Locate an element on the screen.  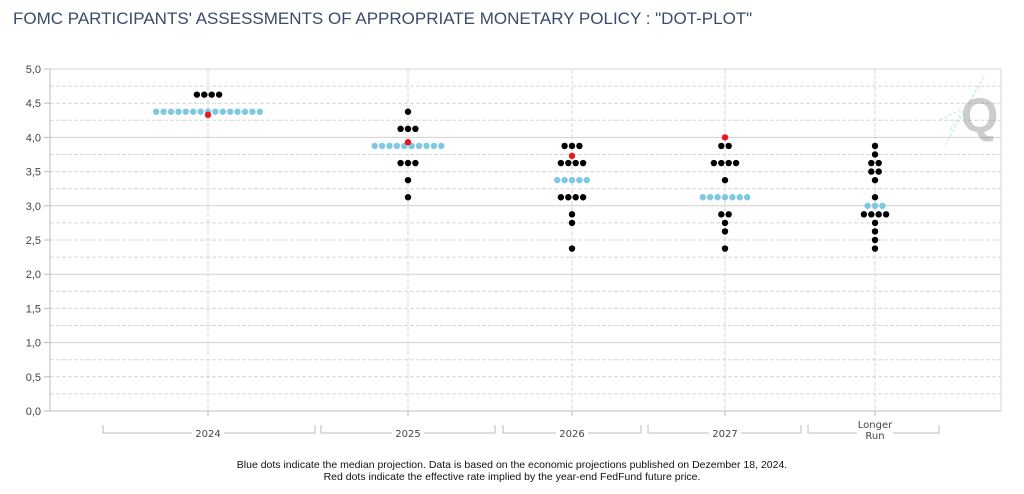
y-axis-ticks: 0,0 0,5 1,0 1,5 2,0 2,5 3,0 3,5 4,0 4,5 5,0 is located at coordinates (38, 241).